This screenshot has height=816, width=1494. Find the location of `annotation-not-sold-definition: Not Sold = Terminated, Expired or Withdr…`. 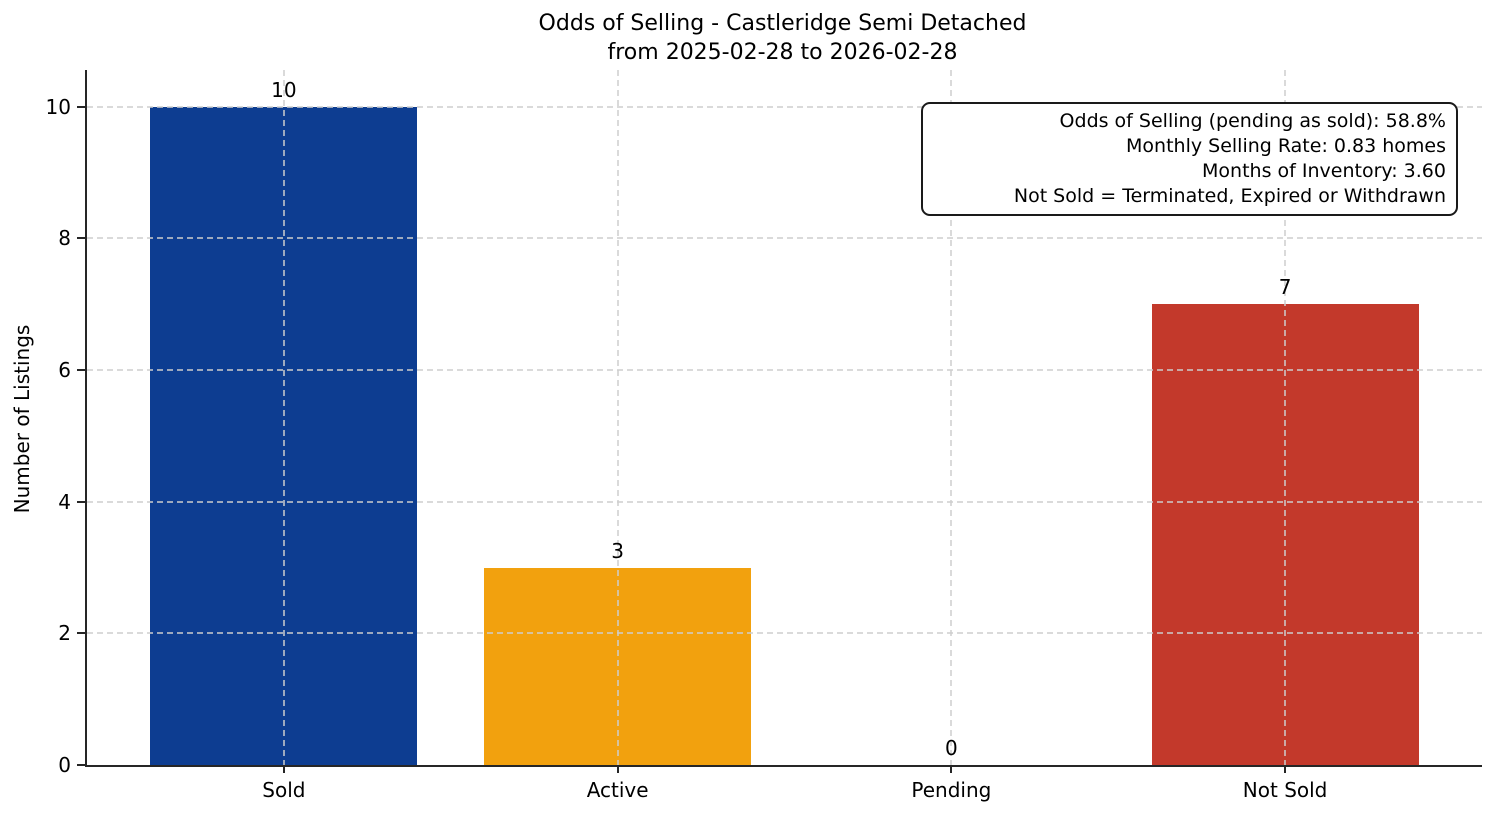

annotation-not-sold-definition: Not Sold = Terminated, Expired or Withdr… is located at coordinates (1229, 196).